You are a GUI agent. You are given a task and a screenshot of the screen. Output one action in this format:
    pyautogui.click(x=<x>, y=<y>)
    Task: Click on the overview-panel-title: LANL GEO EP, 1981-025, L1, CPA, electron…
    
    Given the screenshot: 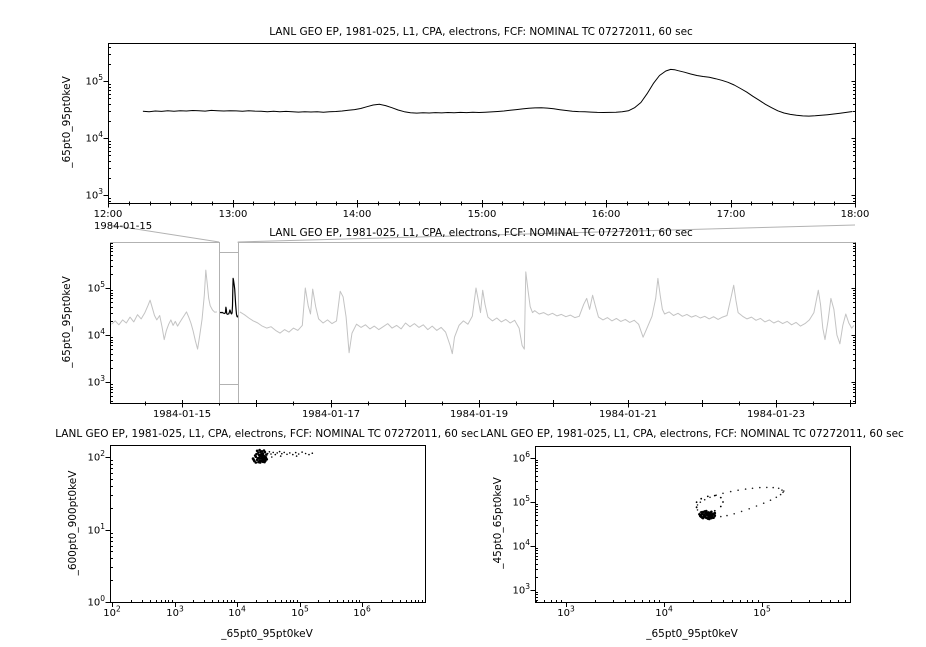 What is the action you would take?
    pyautogui.click(x=481, y=233)
    